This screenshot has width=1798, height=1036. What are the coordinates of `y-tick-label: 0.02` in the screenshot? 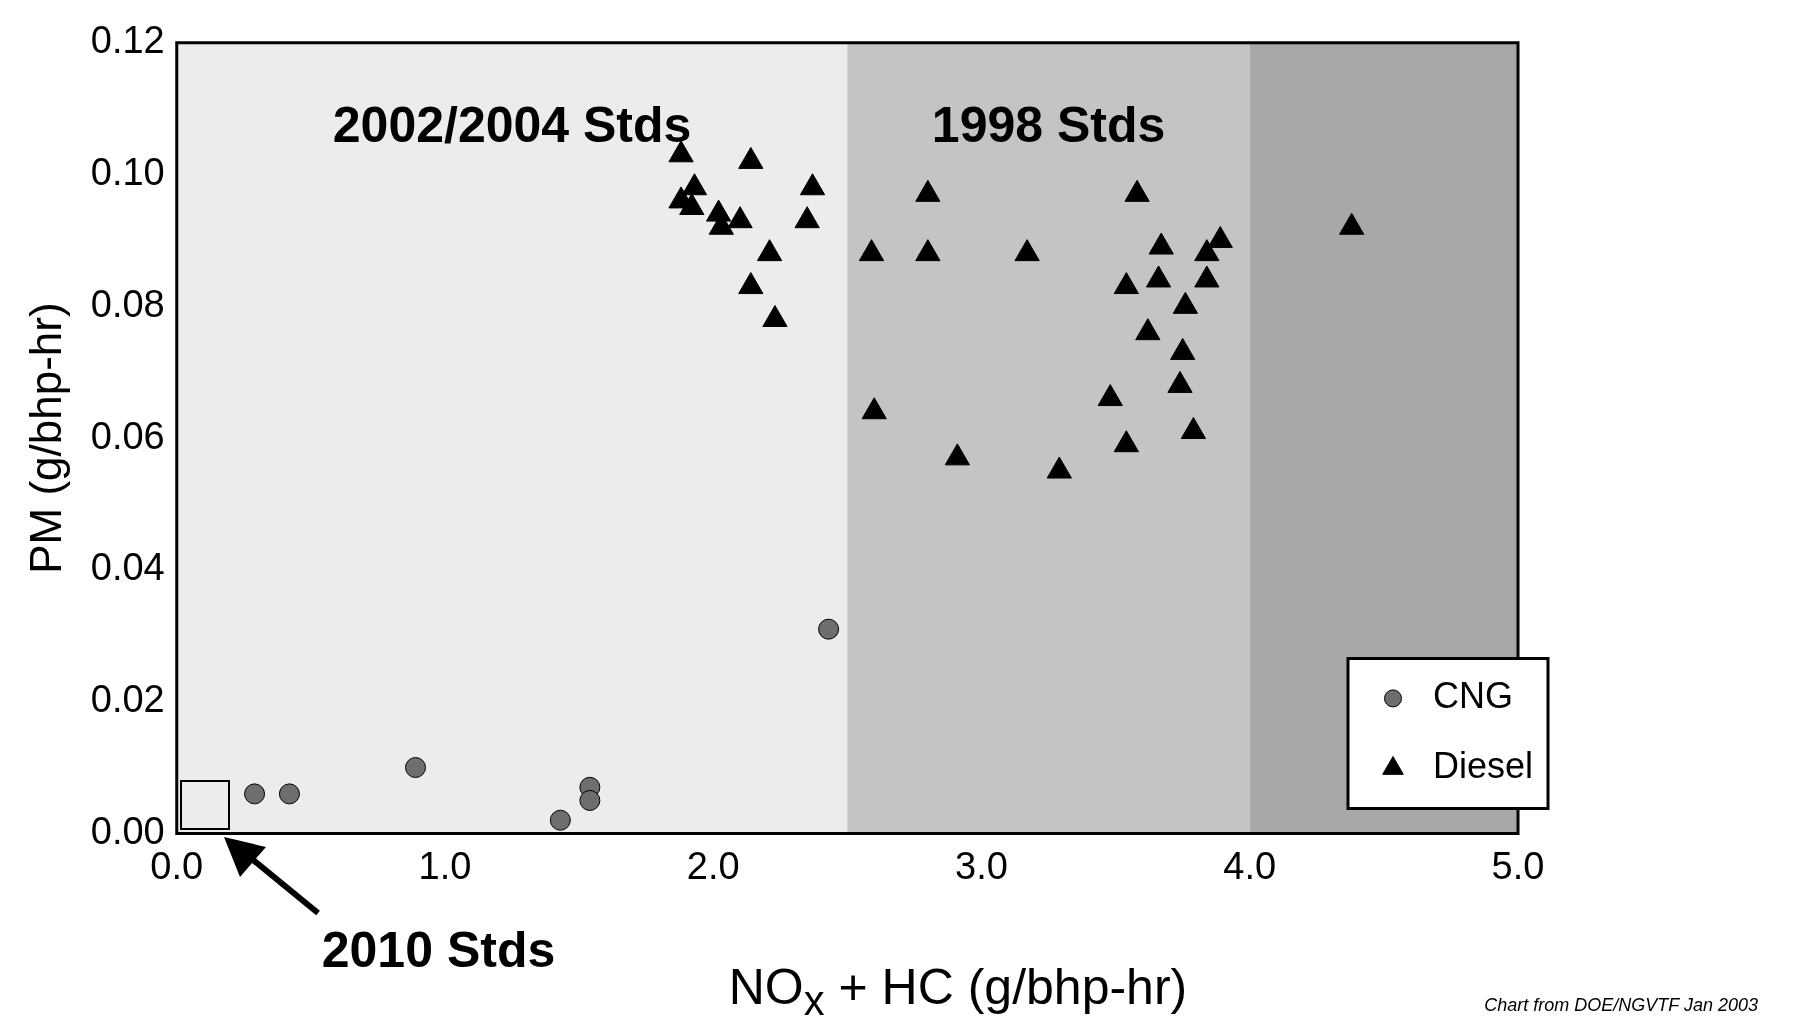 It's located at (127, 699).